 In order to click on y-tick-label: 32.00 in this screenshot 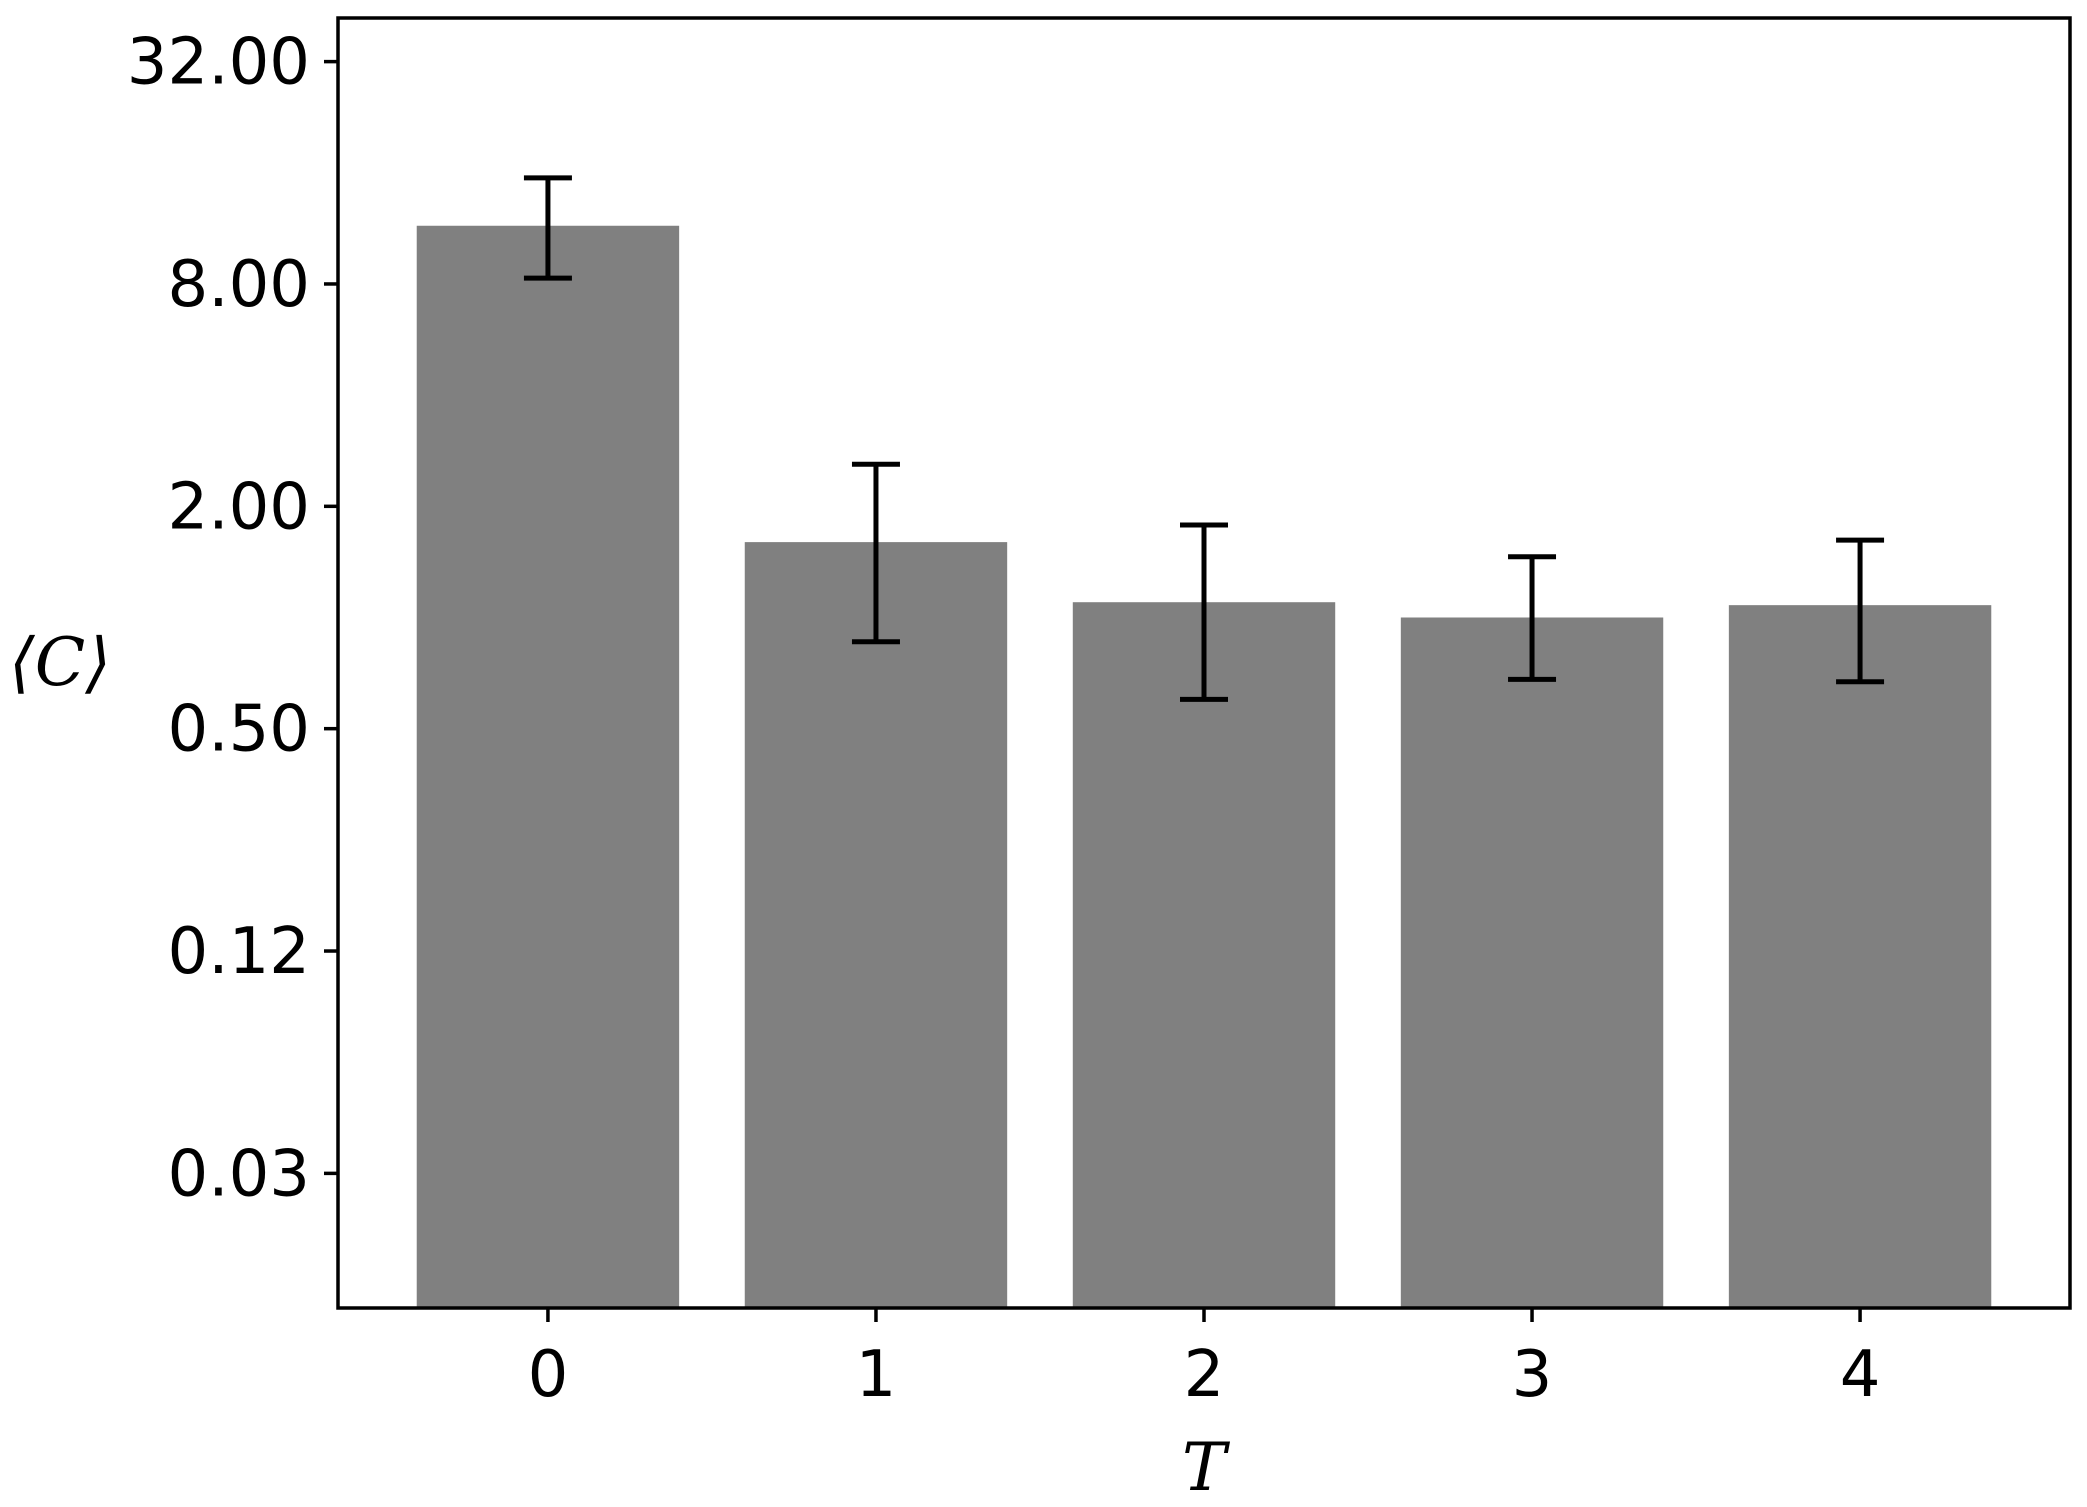, I will do `click(218, 63)`.